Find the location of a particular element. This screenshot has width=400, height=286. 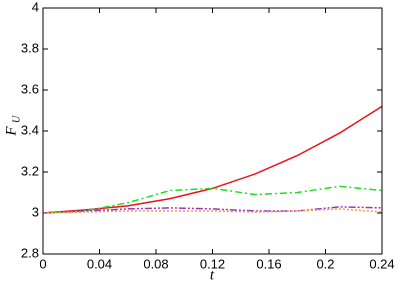

x-axis-label: t is located at coordinates (212, 275).